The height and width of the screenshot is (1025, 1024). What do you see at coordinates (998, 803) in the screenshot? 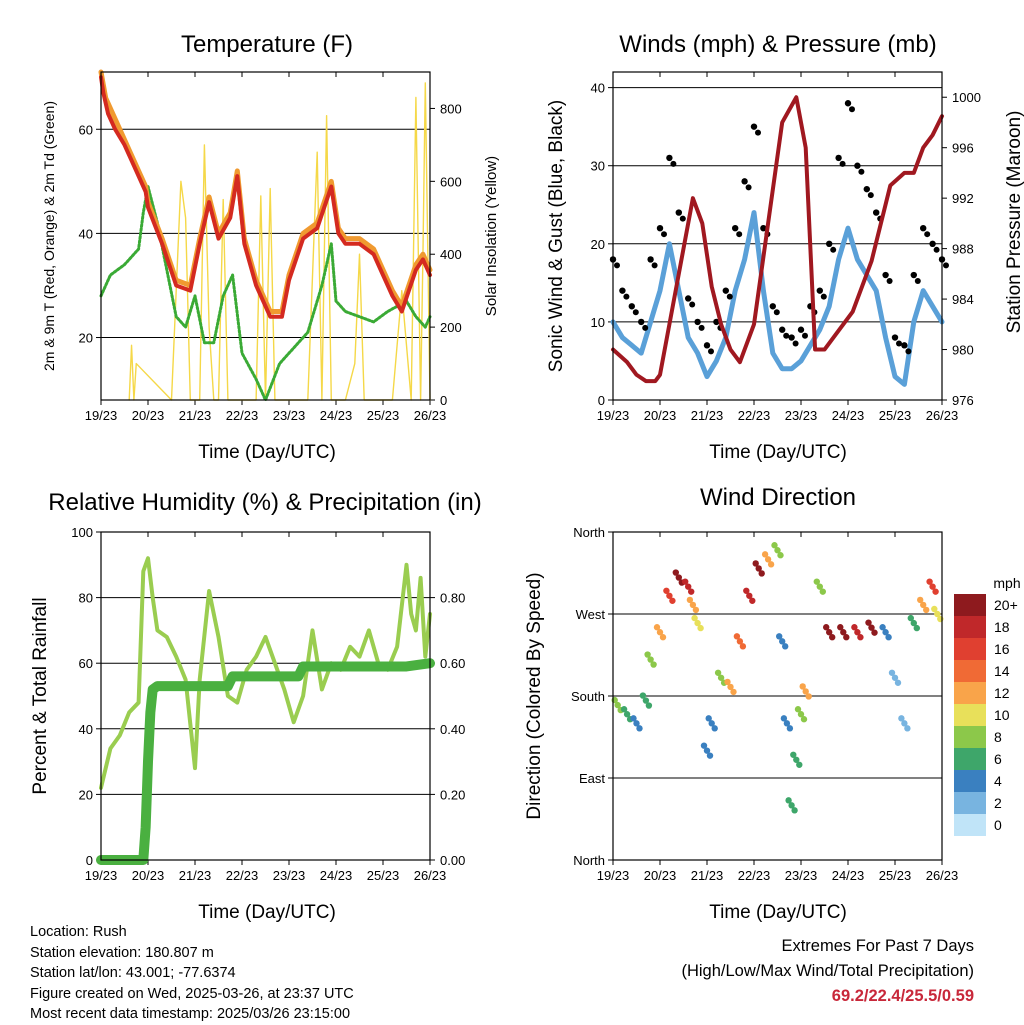
I see `colorbar-label: 2` at bounding box center [998, 803].